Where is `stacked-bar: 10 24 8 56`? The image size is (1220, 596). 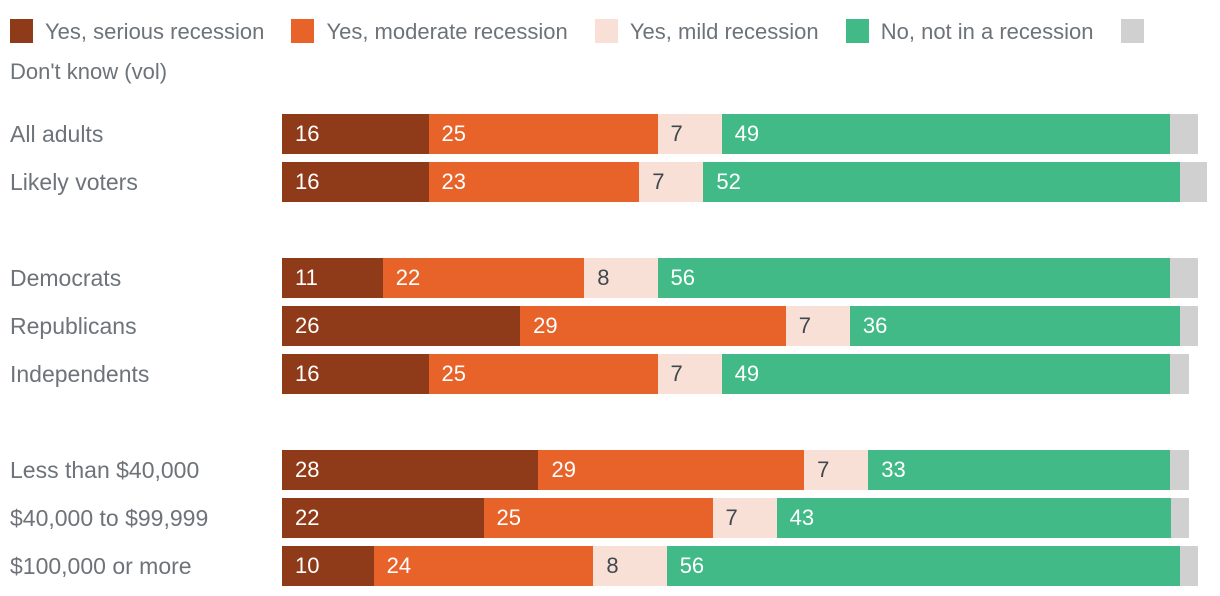 stacked-bar: 10 24 8 56 is located at coordinates (740, 566).